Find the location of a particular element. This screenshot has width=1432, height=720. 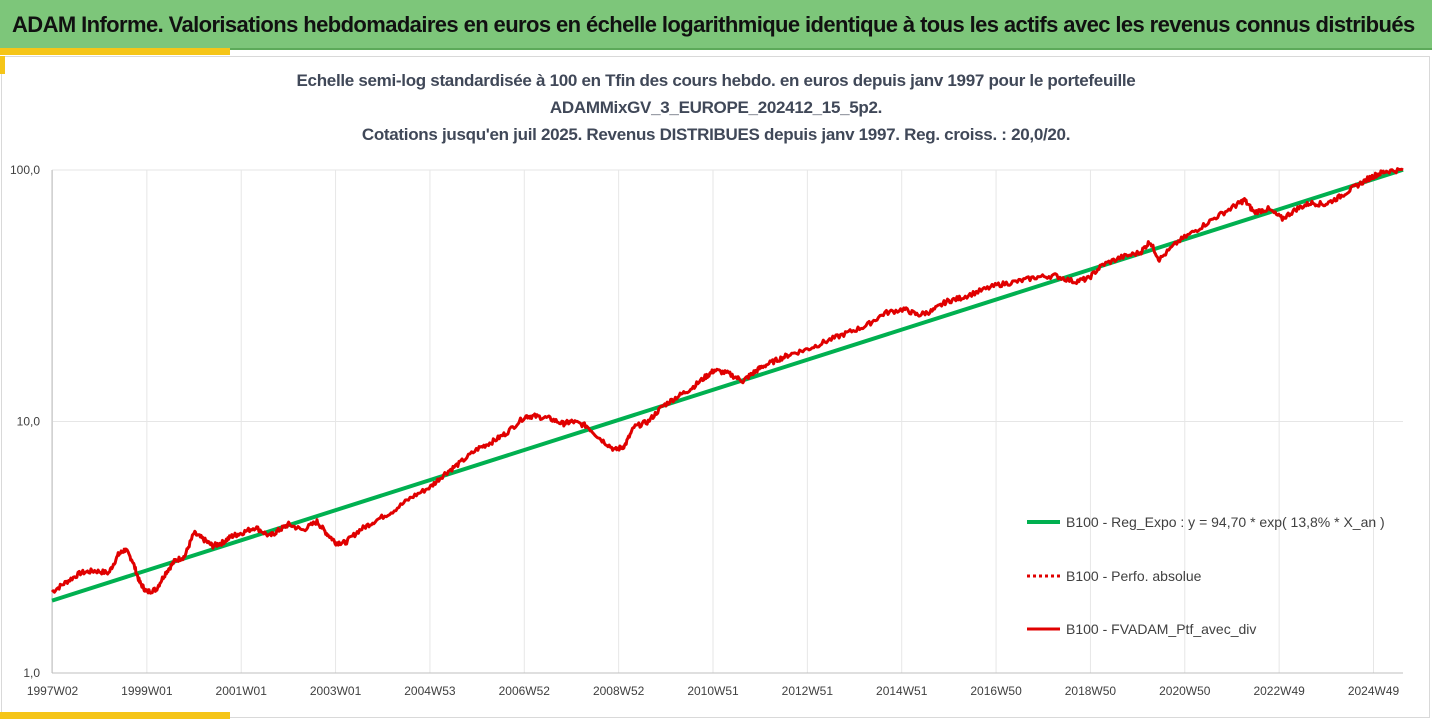

x-tick-label: 2004W53 is located at coordinates (430, 691).